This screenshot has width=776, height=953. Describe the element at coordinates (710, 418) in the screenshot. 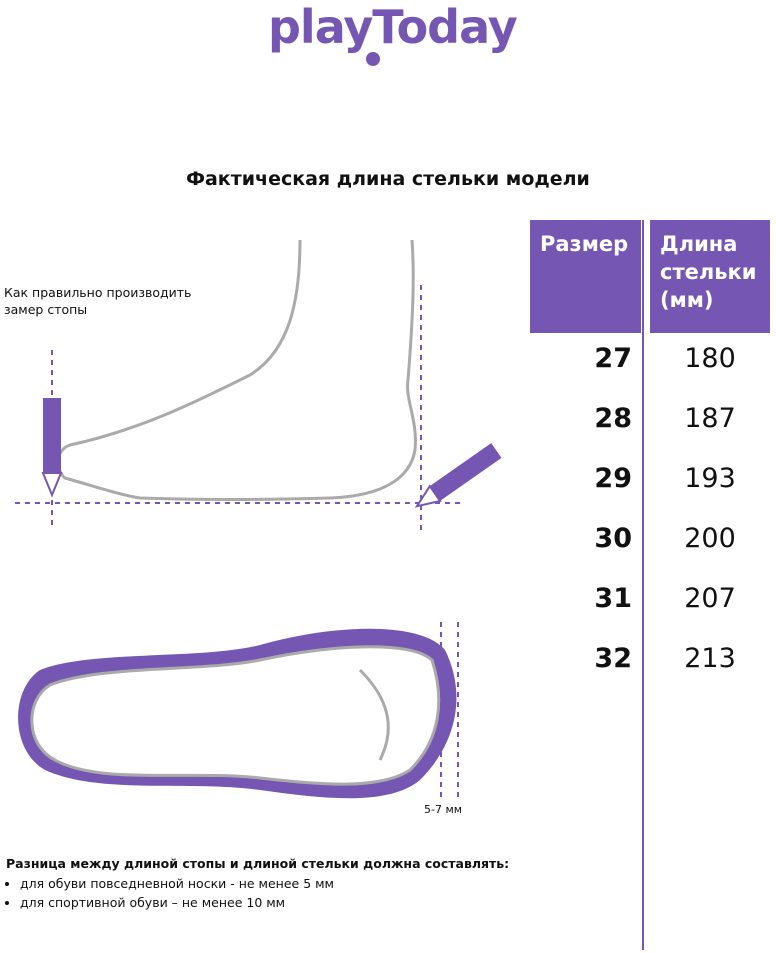

I see `length-cell: 187` at that location.